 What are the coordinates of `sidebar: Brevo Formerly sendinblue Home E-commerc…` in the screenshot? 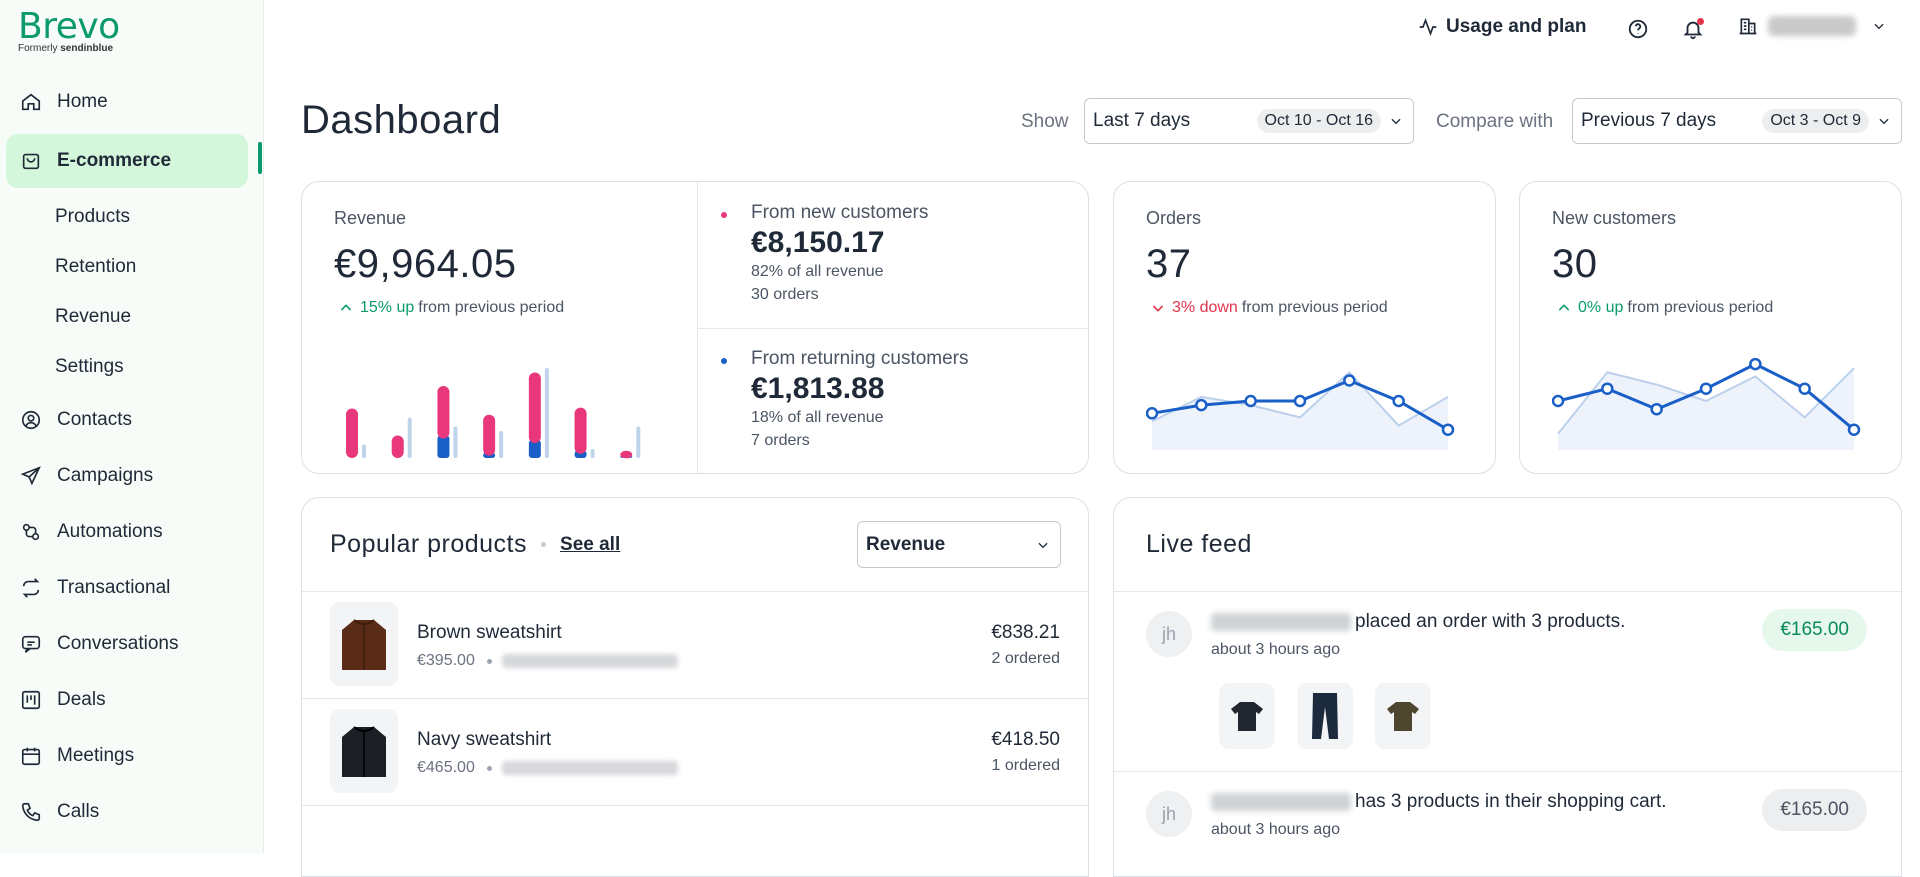 It's located at (132, 426).